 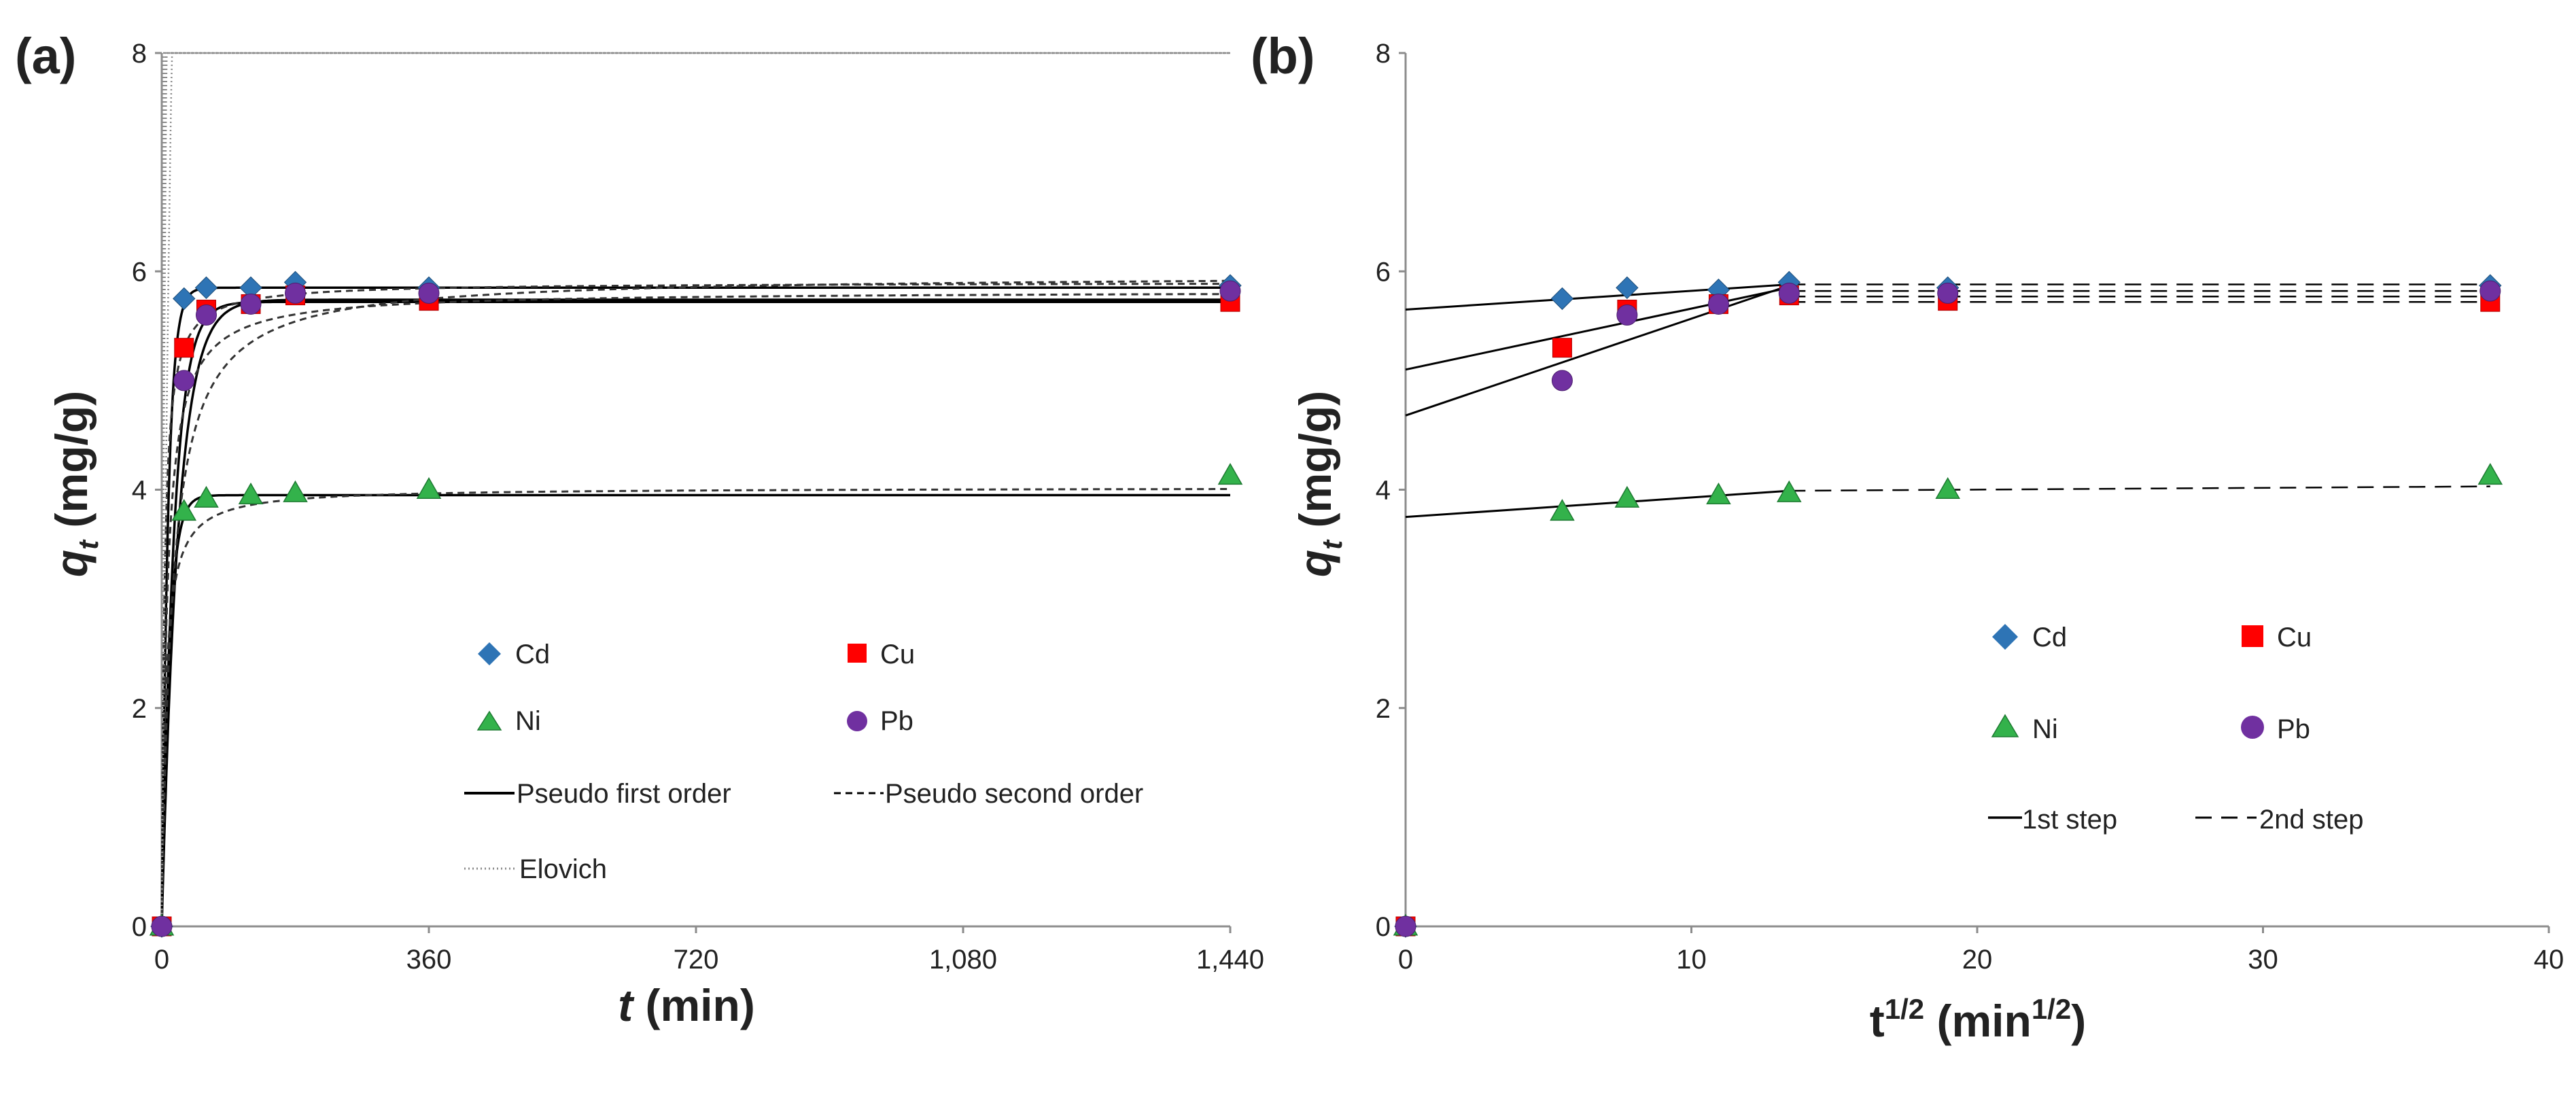 I want to click on legend-a-ni: Ni, so click(x=508, y=721).